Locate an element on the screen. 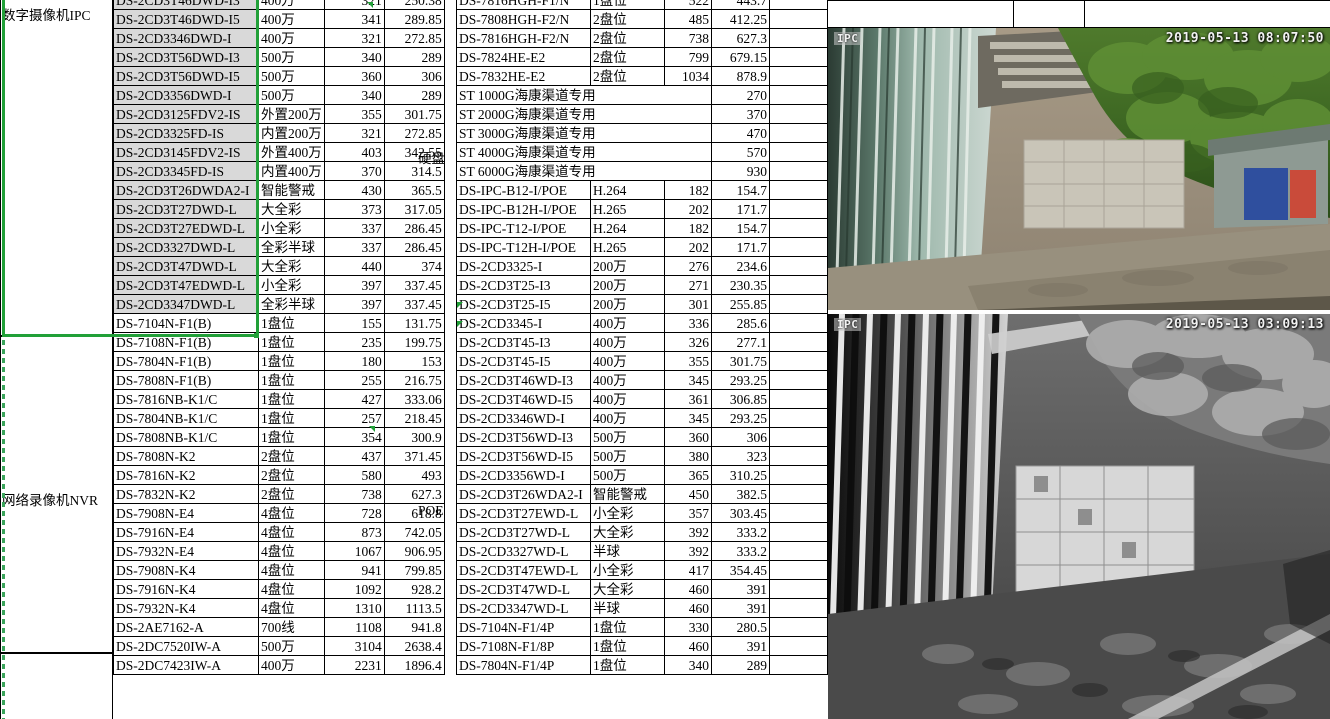  cell-price-1: 326 is located at coordinates (688, 342).